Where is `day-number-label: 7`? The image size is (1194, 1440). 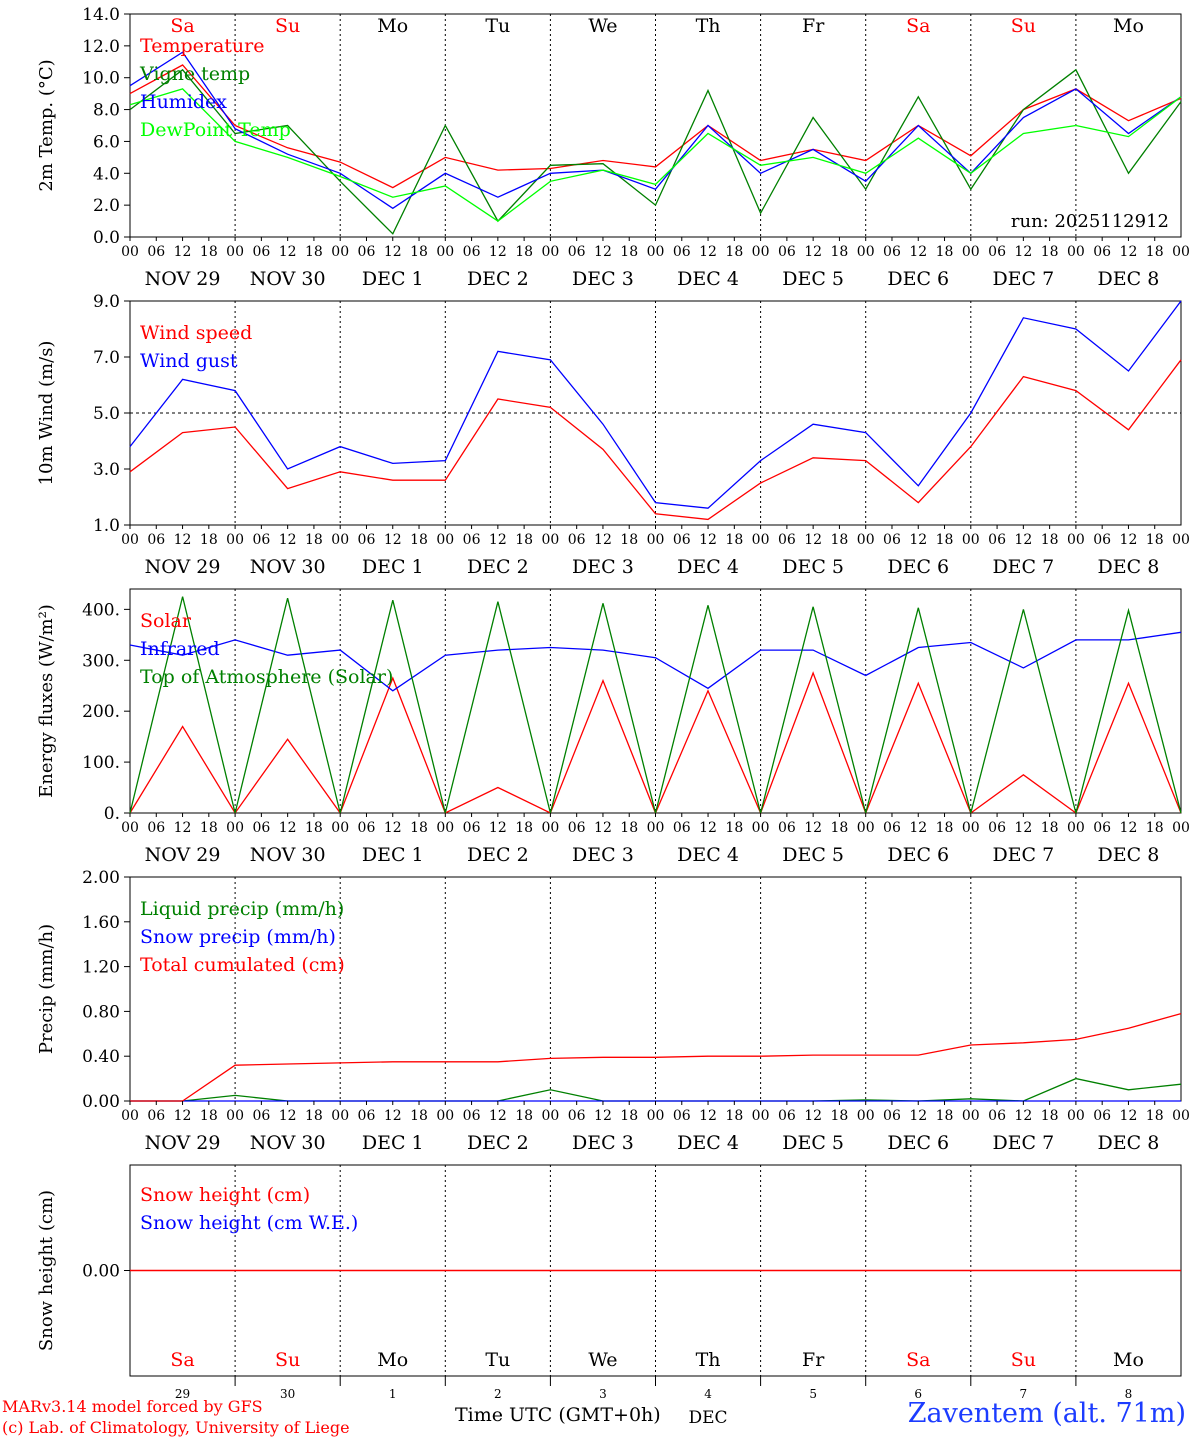 day-number-label: 7 is located at coordinates (1024, 1394).